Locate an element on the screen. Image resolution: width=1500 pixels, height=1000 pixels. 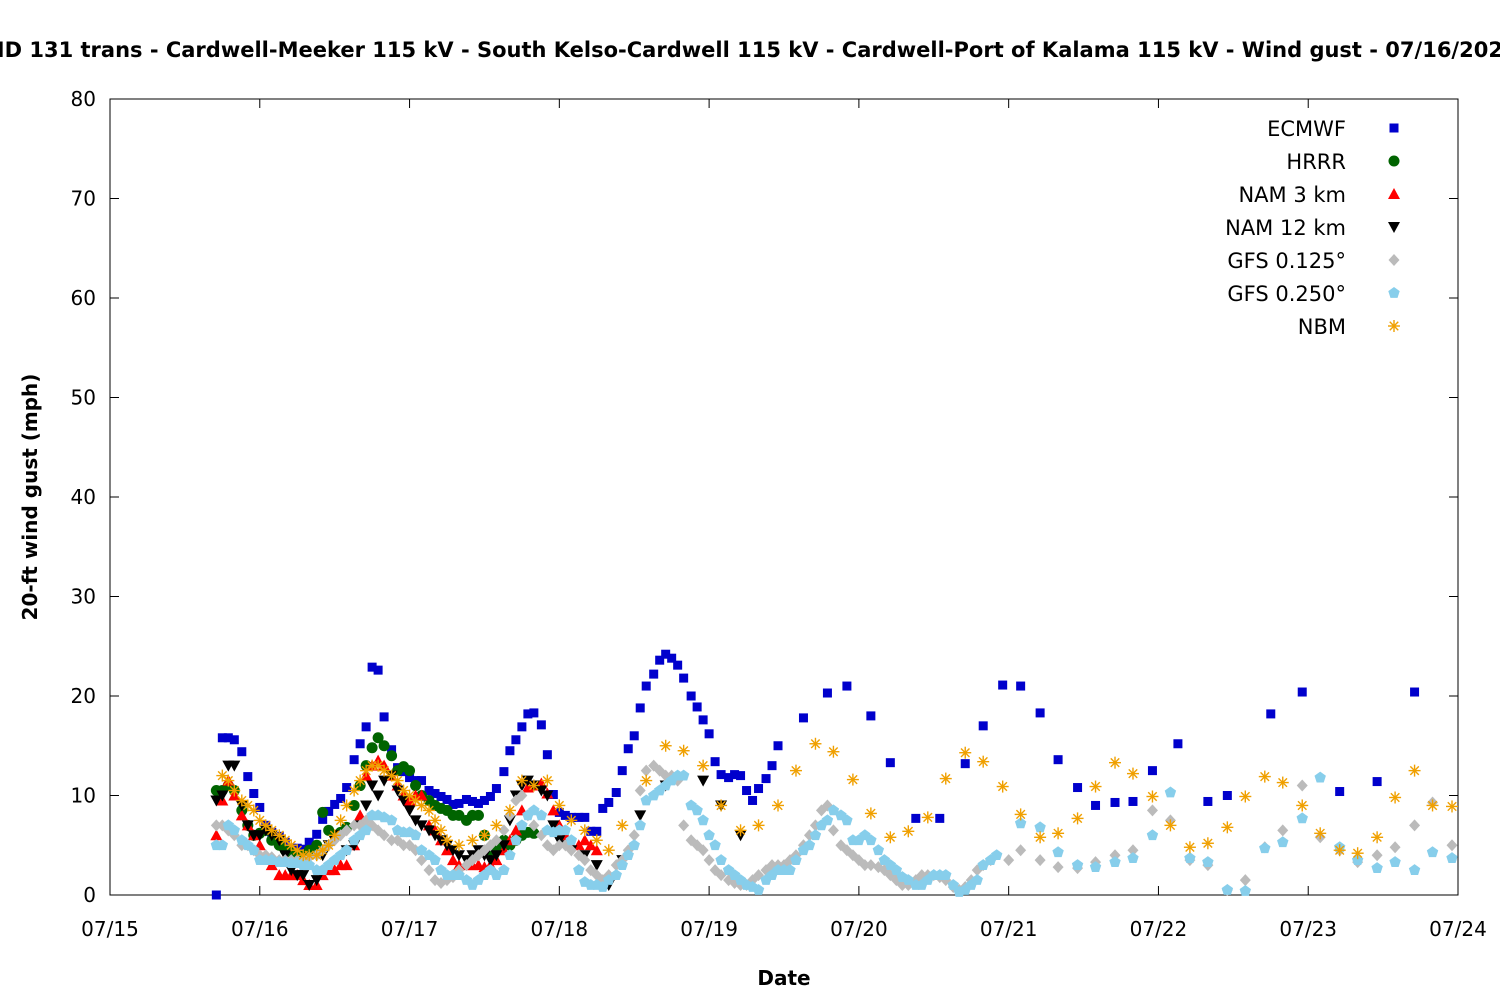
legend-marker is located at coordinates (1394, 193).